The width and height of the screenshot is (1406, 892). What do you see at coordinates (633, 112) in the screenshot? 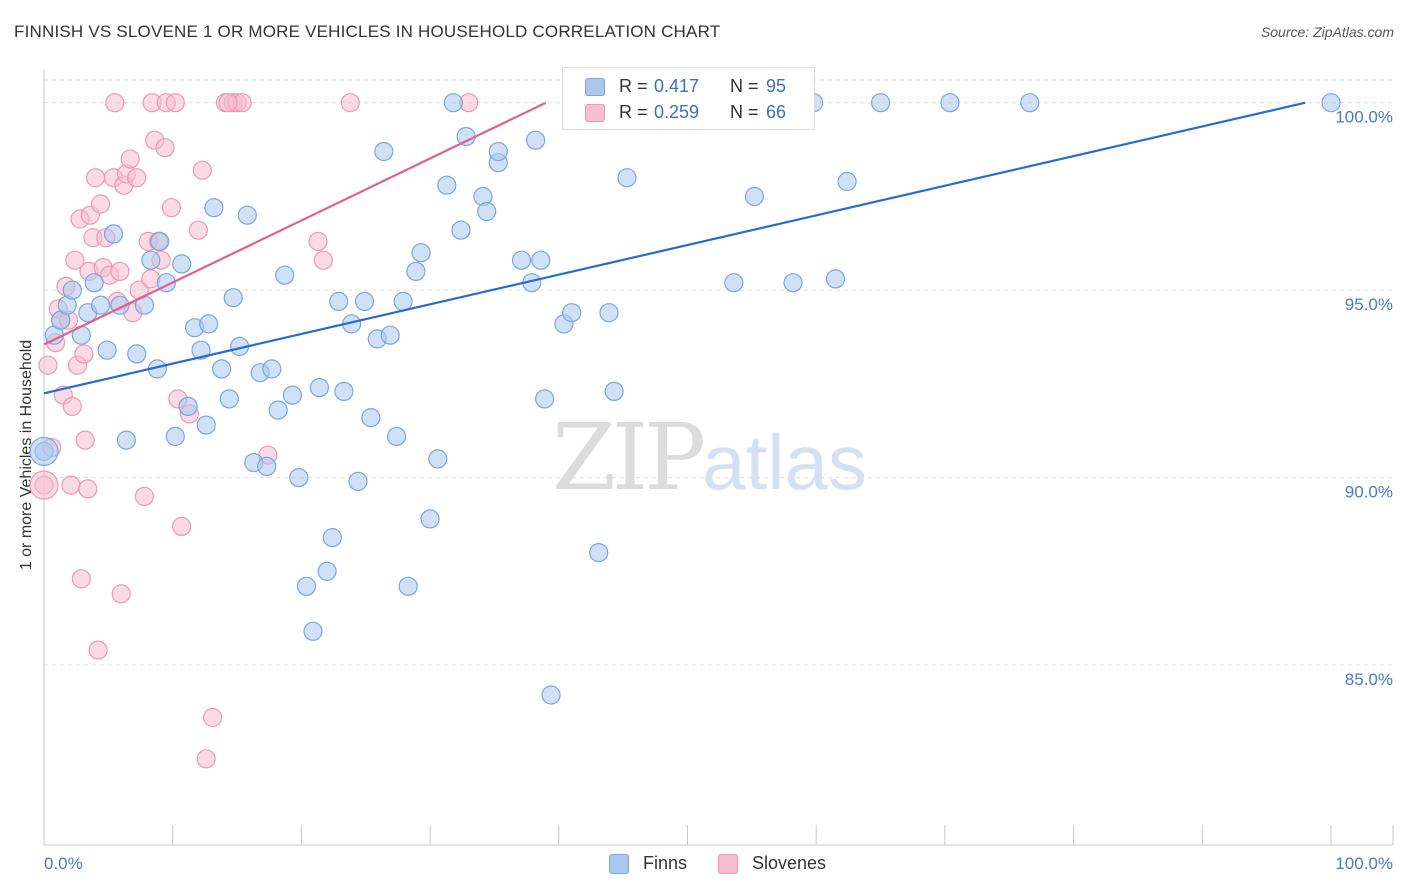
I see `slovenes-r-label: R =` at bounding box center [633, 112].